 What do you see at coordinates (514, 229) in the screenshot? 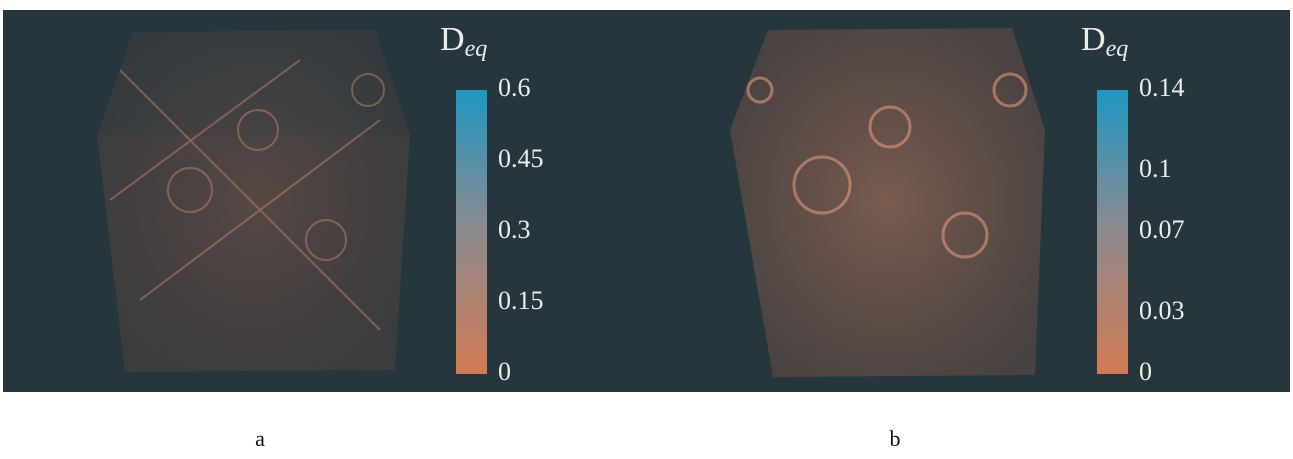
I see `colorbar-tick-label: 0.3` at bounding box center [514, 229].